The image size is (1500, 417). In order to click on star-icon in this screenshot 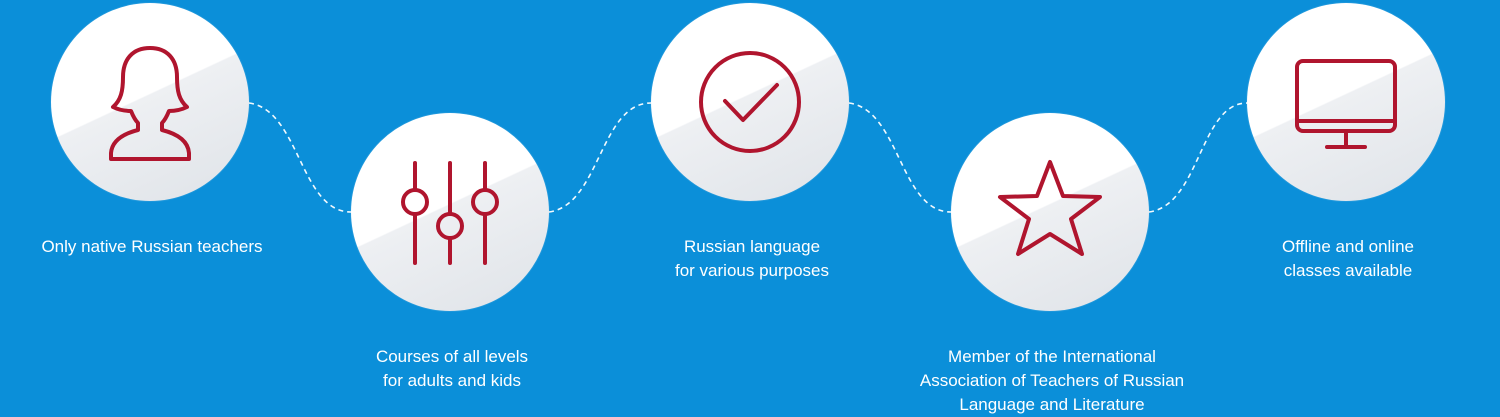, I will do `click(1050, 208)`.